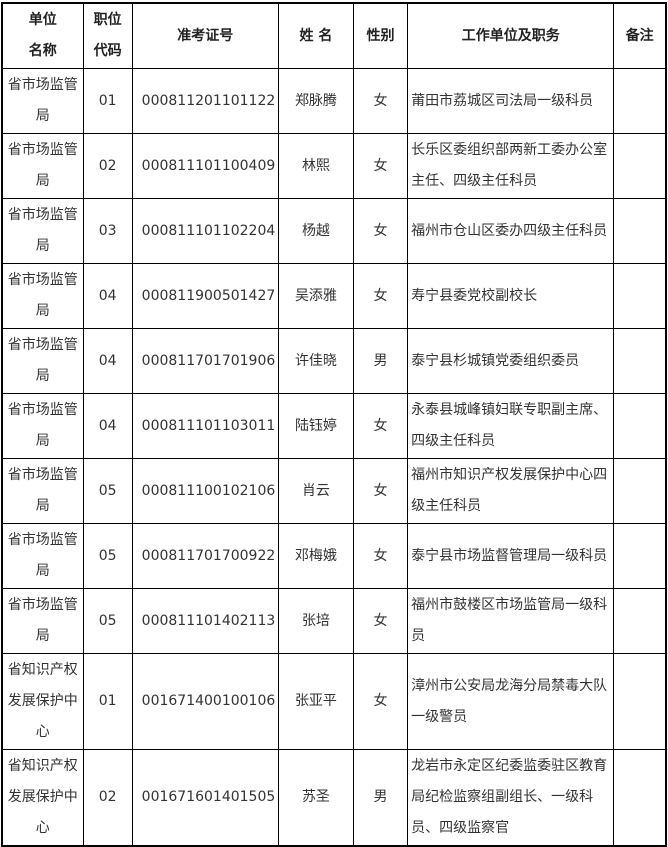 This screenshot has height=847, width=668. What do you see at coordinates (316, 491) in the screenshot?
I see `cell-name: 肖云` at bounding box center [316, 491].